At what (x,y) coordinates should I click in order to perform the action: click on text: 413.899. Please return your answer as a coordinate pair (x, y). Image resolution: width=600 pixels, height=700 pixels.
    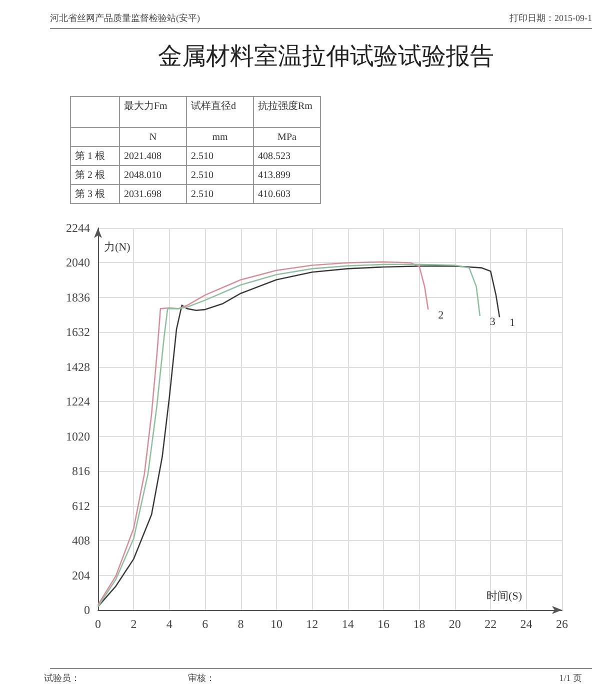
    Looking at the image, I should click on (287, 175).